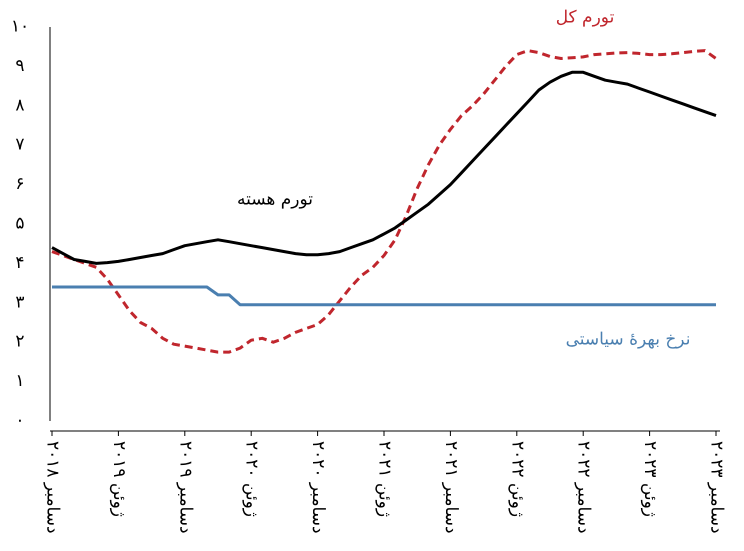 The width and height of the screenshot is (744, 551). Describe the element at coordinates (19, 381) in the screenshot. I see `y-tick-label: ۱` at that location.